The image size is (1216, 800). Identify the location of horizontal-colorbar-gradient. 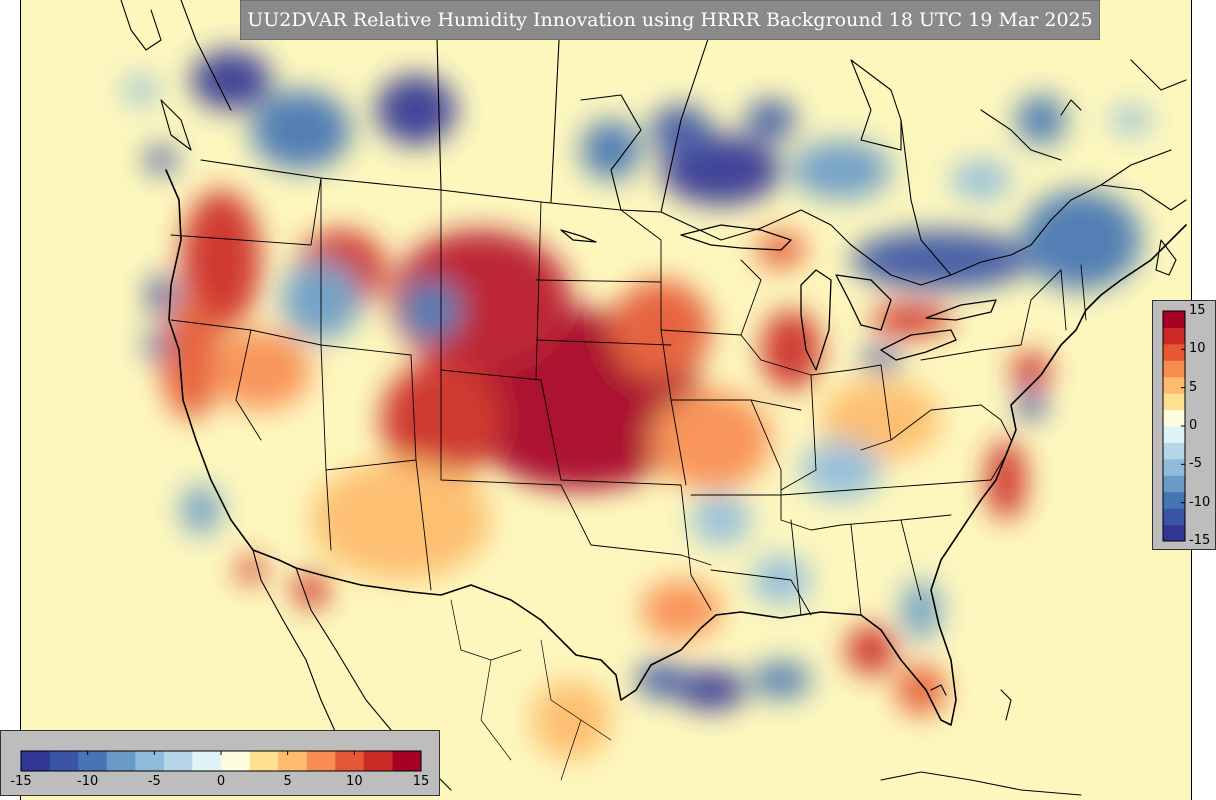
(221, 761).